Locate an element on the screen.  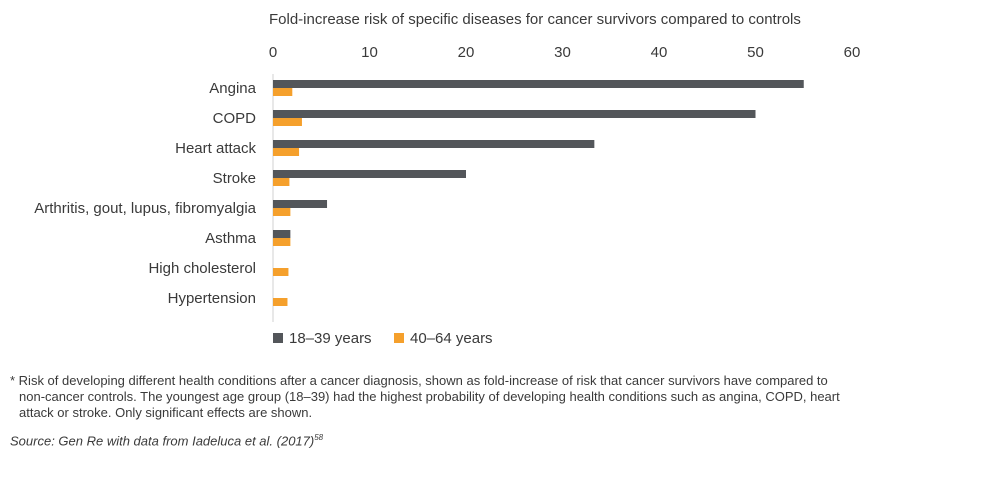
category-label: Stroke is located at coordinates (234, 178).